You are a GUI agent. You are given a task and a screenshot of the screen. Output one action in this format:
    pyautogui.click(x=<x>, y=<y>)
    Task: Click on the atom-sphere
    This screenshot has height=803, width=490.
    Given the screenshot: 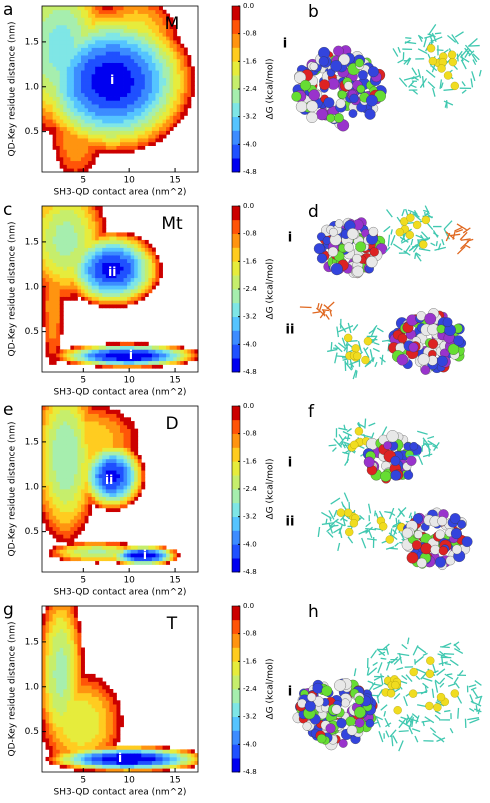 What is the action you would take?
    pyautogui.click(x=319, y=249)
    